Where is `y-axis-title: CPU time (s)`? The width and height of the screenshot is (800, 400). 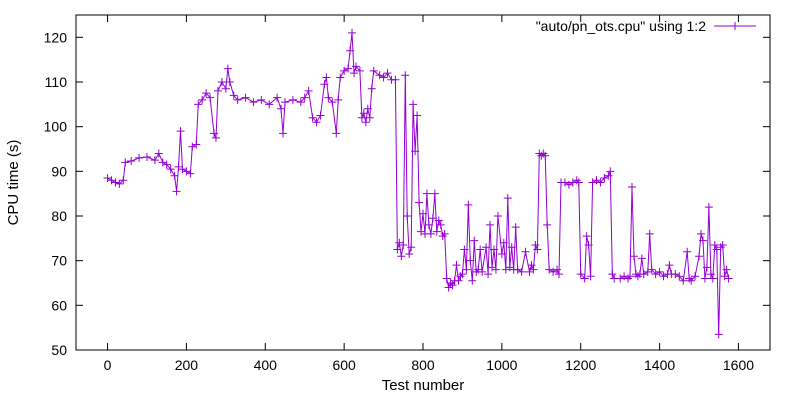
y-axis-title: CPU time (s) is located at coordinates (13, 183).